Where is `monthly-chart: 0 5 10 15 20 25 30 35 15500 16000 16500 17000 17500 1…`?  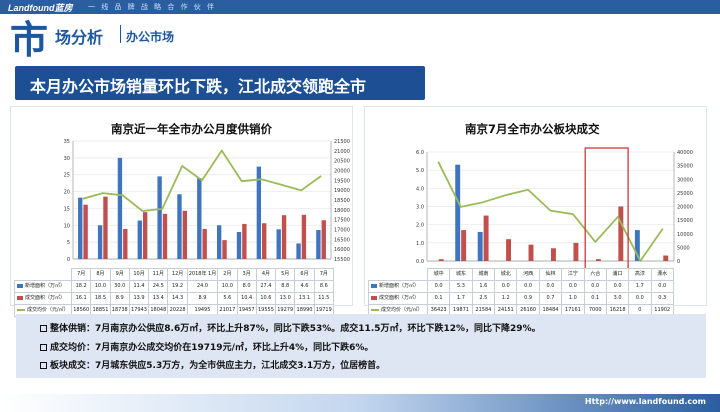 monthly-chart: 0 5 10 15 20 25 30 35 15500 16000 16500 17000 17500 1… is located at coordinates (207, 201).